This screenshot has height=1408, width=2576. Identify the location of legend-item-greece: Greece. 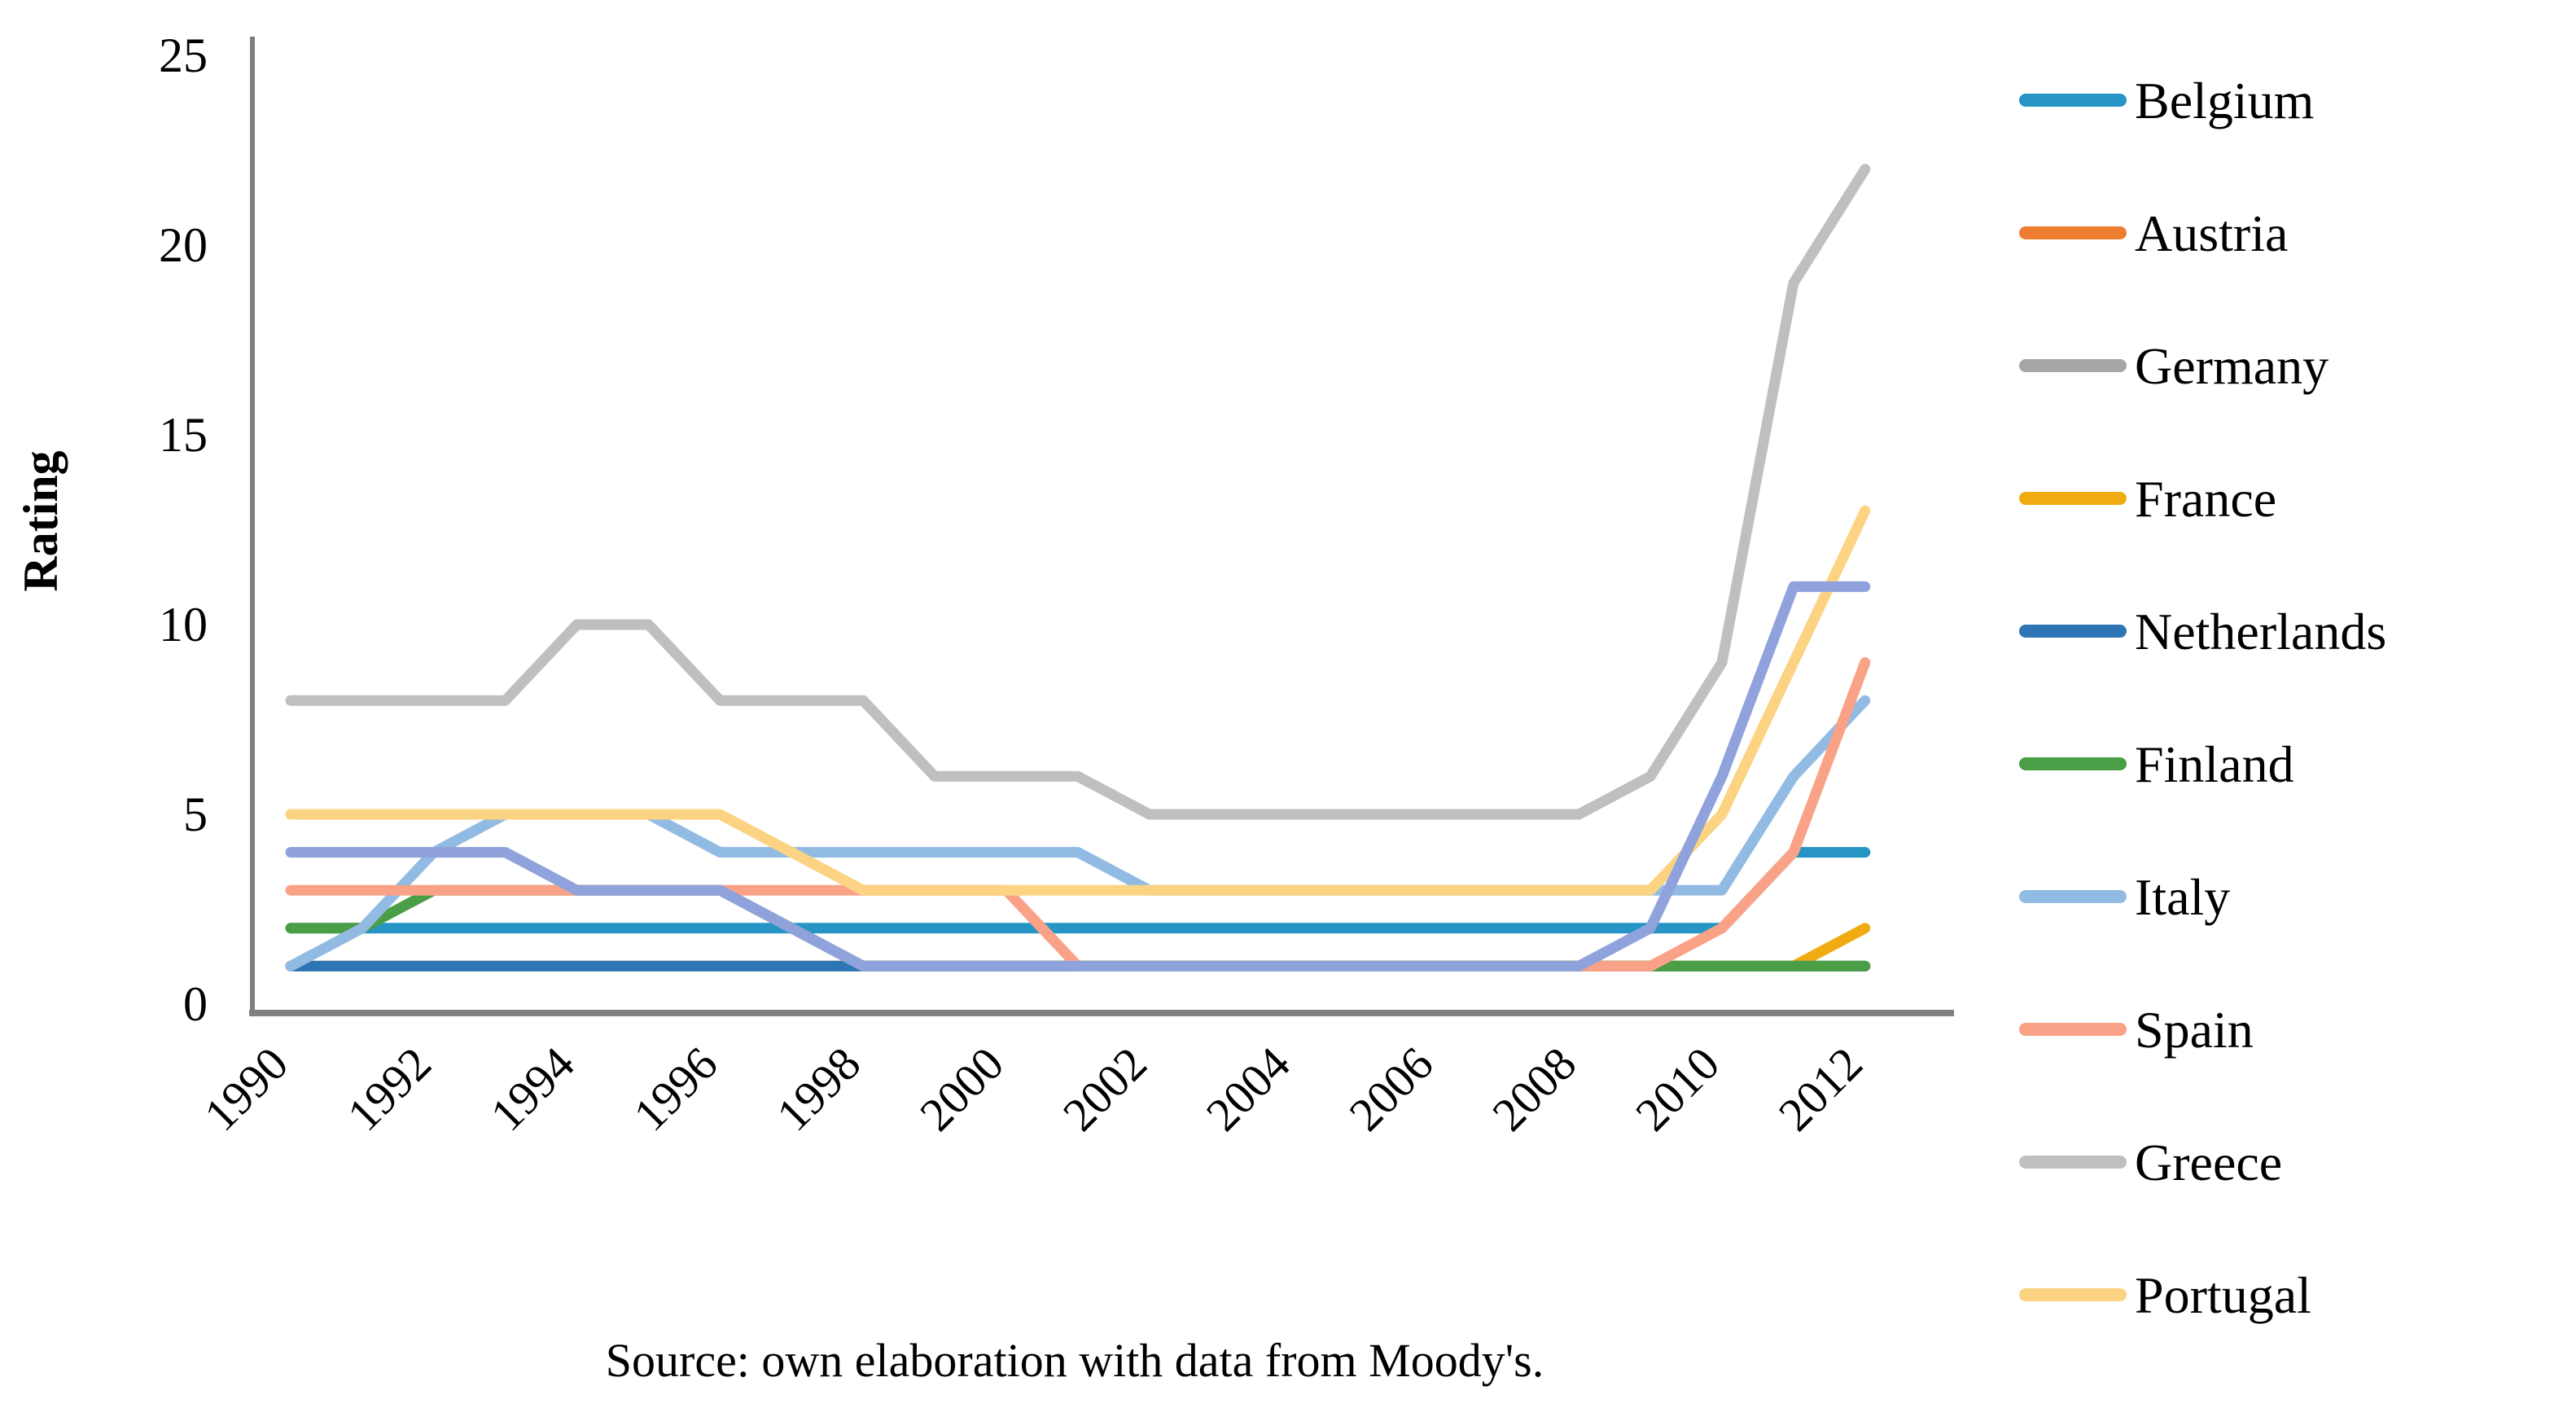
(2150, 1163).